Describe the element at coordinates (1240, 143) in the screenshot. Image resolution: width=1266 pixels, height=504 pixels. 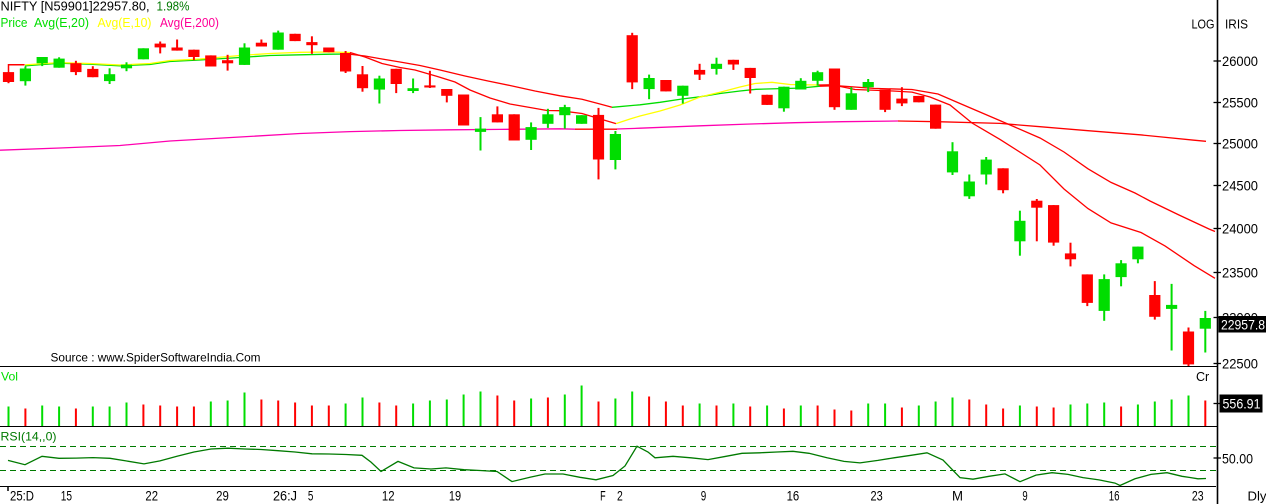
I see `svg-text: 25000` at that location.